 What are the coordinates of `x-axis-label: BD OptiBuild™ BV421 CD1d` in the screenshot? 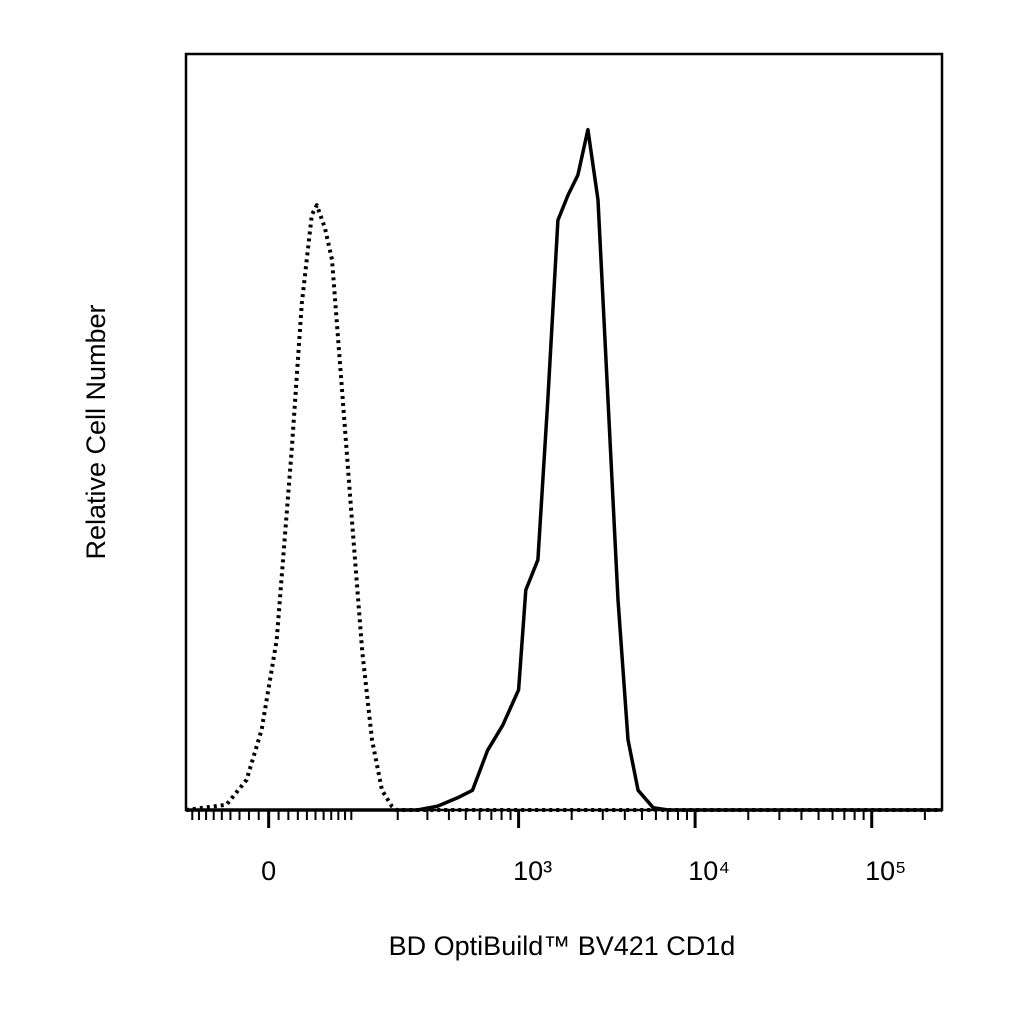 It's located at (562, 946).